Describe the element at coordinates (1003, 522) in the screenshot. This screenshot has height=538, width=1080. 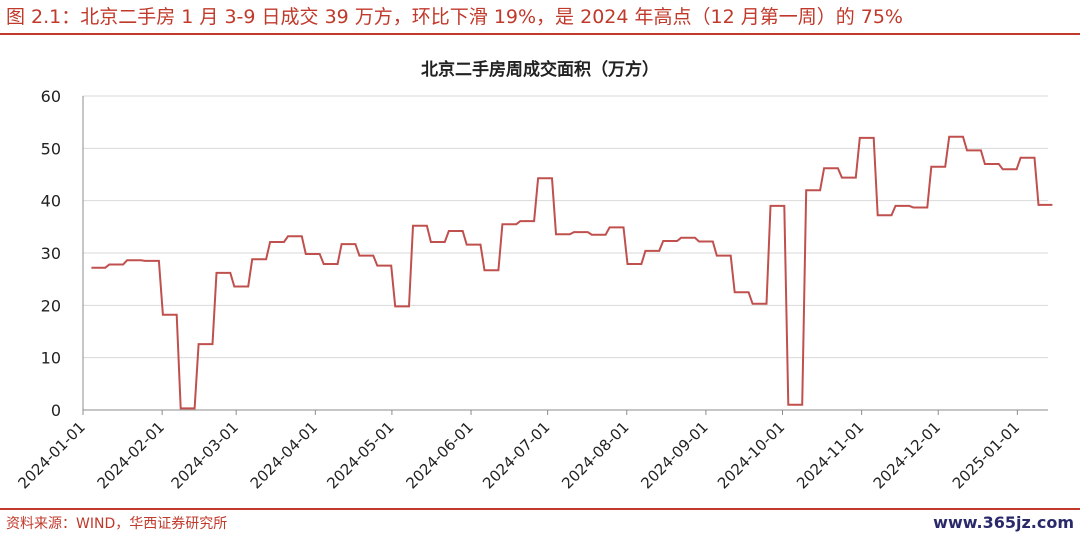
I see `watermark: www.365jz.com` at that location.